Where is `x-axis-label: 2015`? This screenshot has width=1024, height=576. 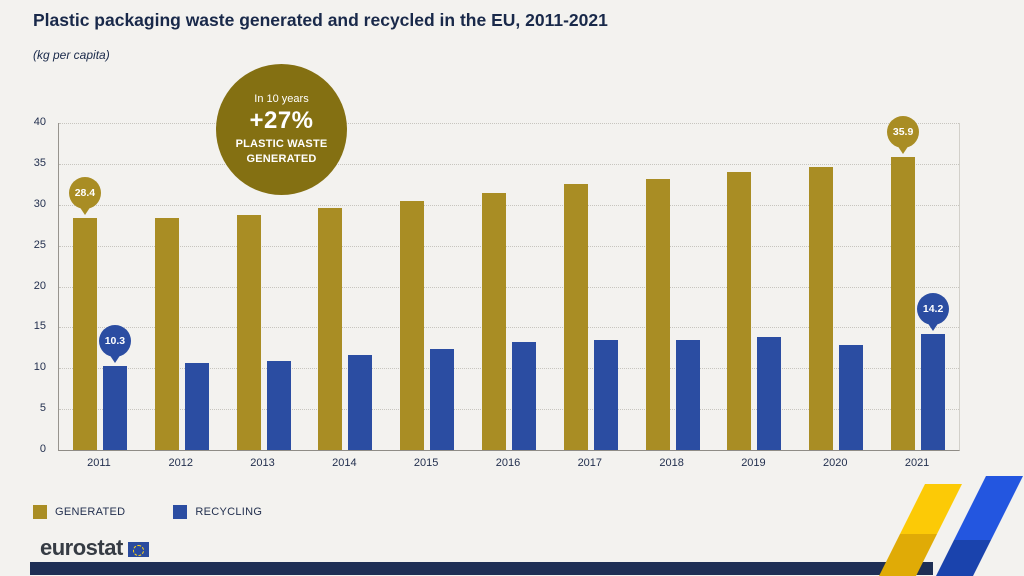
x-axis-label: 2015 is located at coordinates (426, 463).